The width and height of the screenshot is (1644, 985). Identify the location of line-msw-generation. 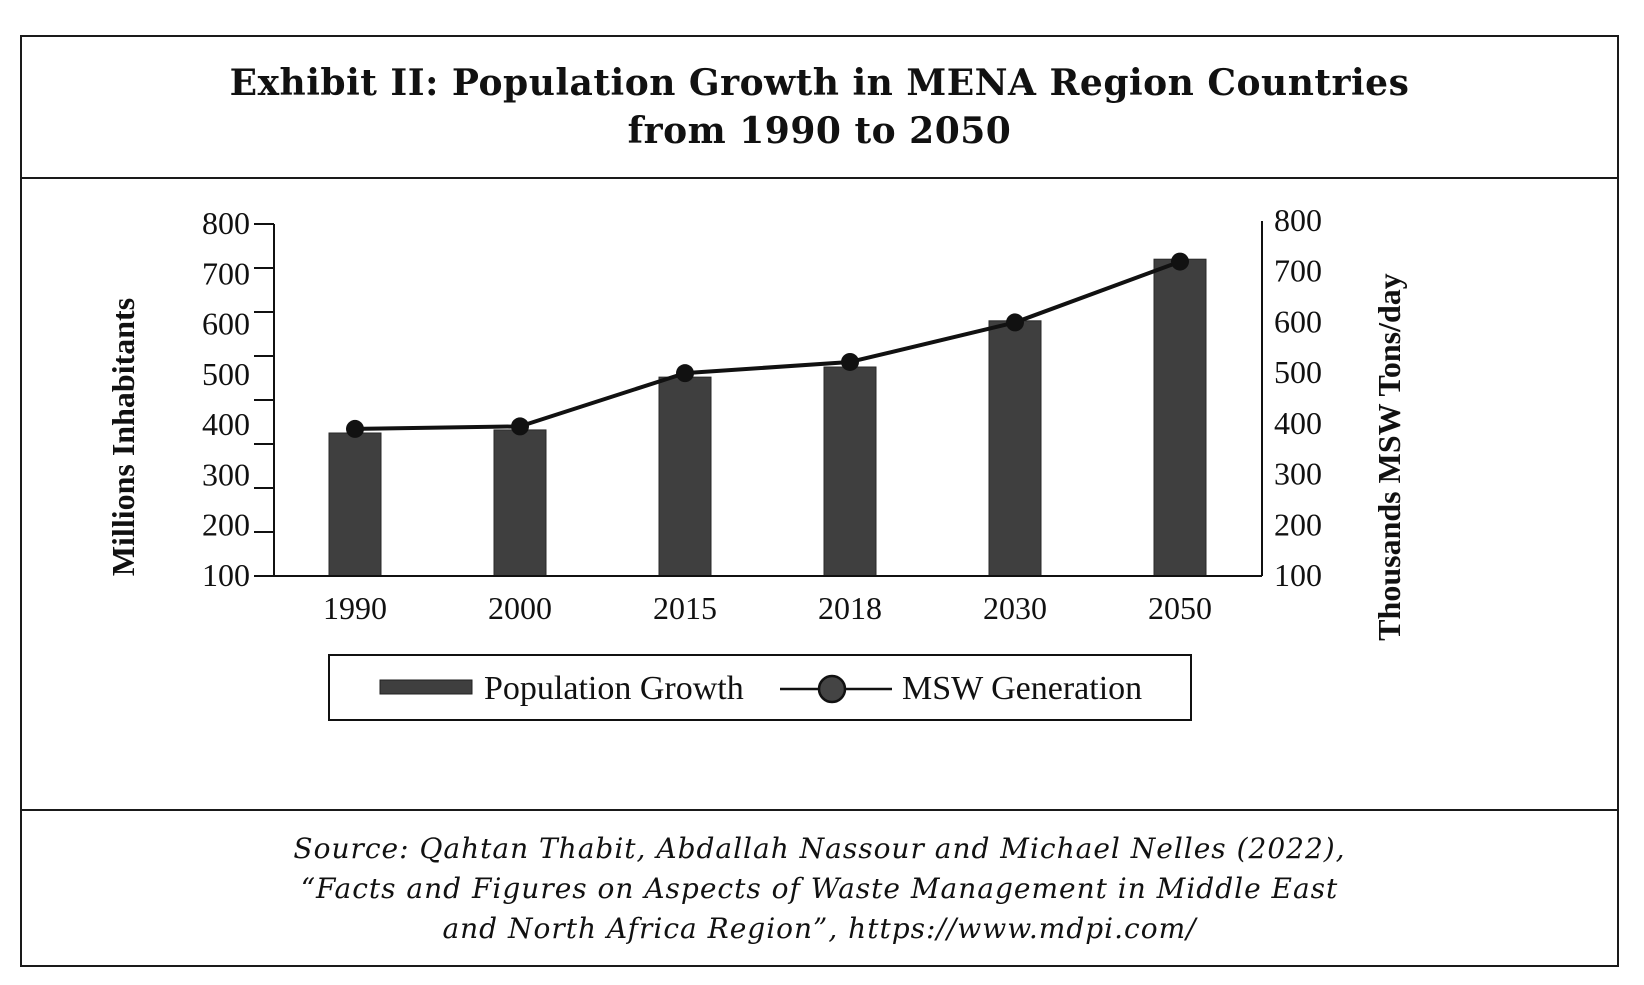
(767, 345).